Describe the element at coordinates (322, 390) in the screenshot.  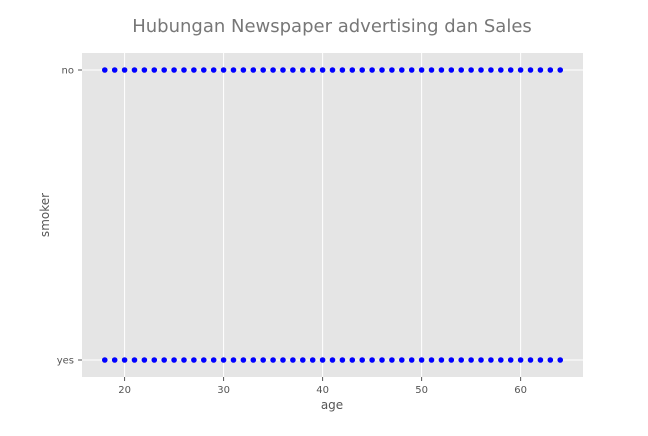
I see `x-tick-label: 40` at that location.